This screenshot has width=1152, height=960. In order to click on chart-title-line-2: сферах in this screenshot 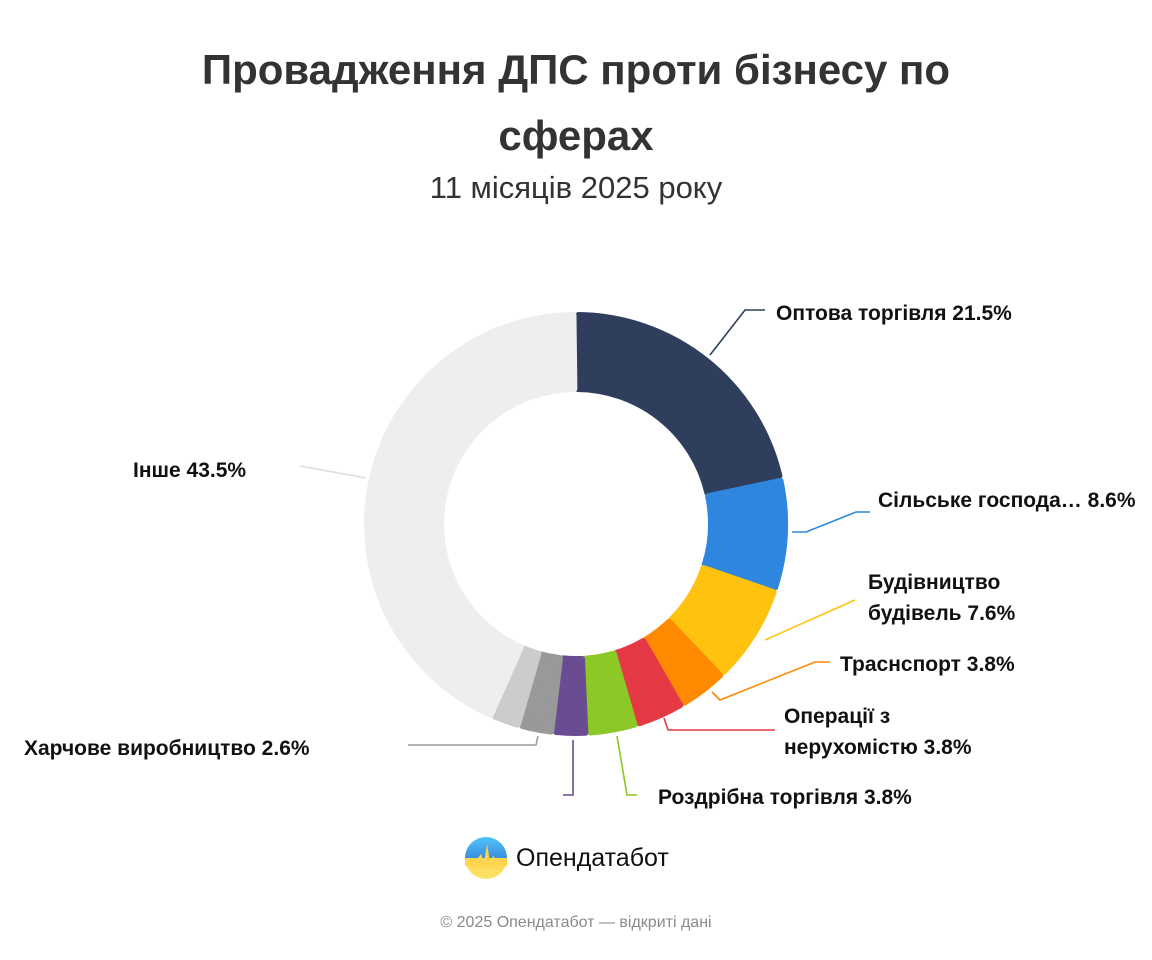, I will do `click(576, 135)`.